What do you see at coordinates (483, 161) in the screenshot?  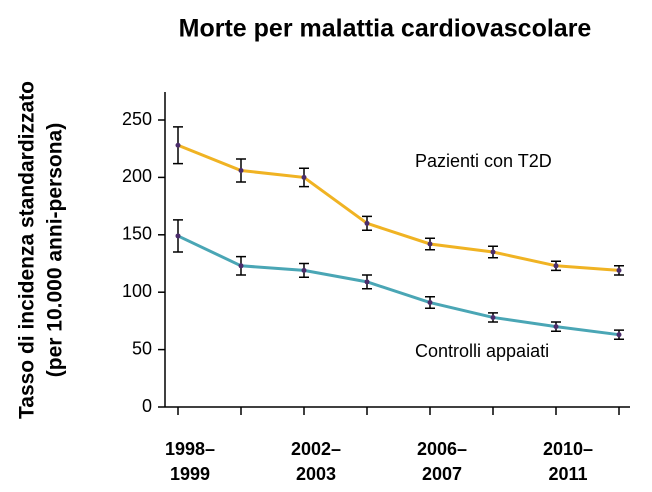 I see `series-annotation: Pazienti con T2D` at bounding box center [483, 161].